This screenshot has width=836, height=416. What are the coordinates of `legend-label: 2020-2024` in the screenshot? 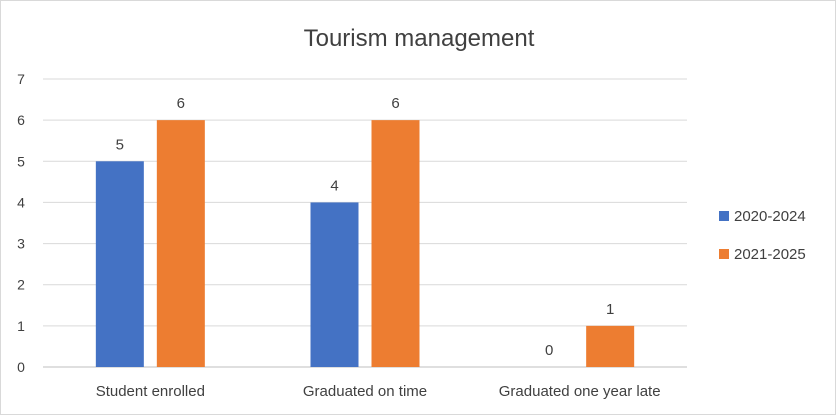 It's located at (770, 216).